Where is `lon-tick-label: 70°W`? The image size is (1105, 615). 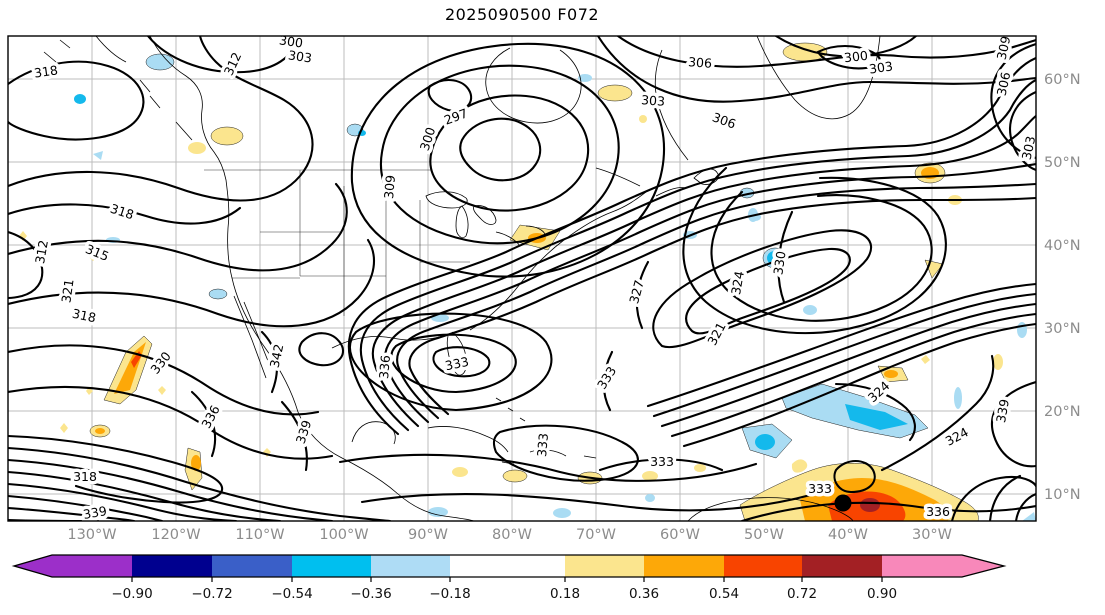
lon-tick-label: 70°W is located at coordinates (596, 535).